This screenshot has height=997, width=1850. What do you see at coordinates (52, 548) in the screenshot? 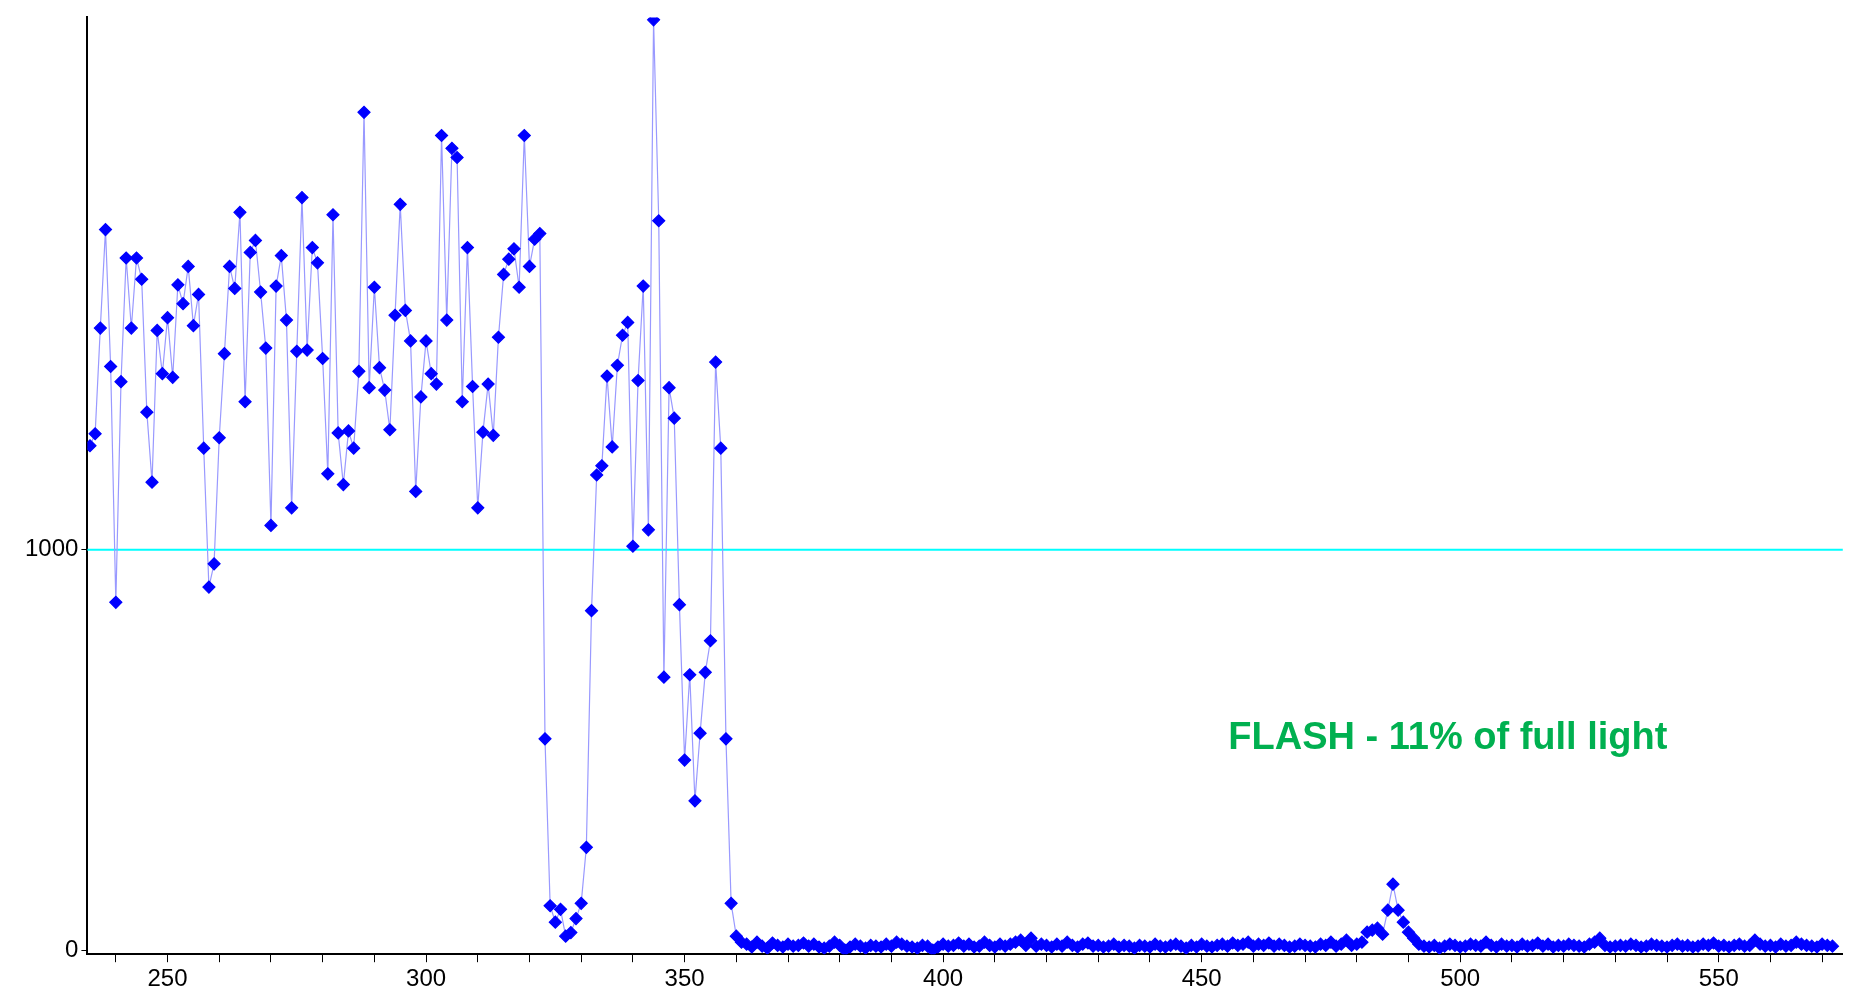
I see `y-tick-label: 1000` at bounding box center [52, 548].